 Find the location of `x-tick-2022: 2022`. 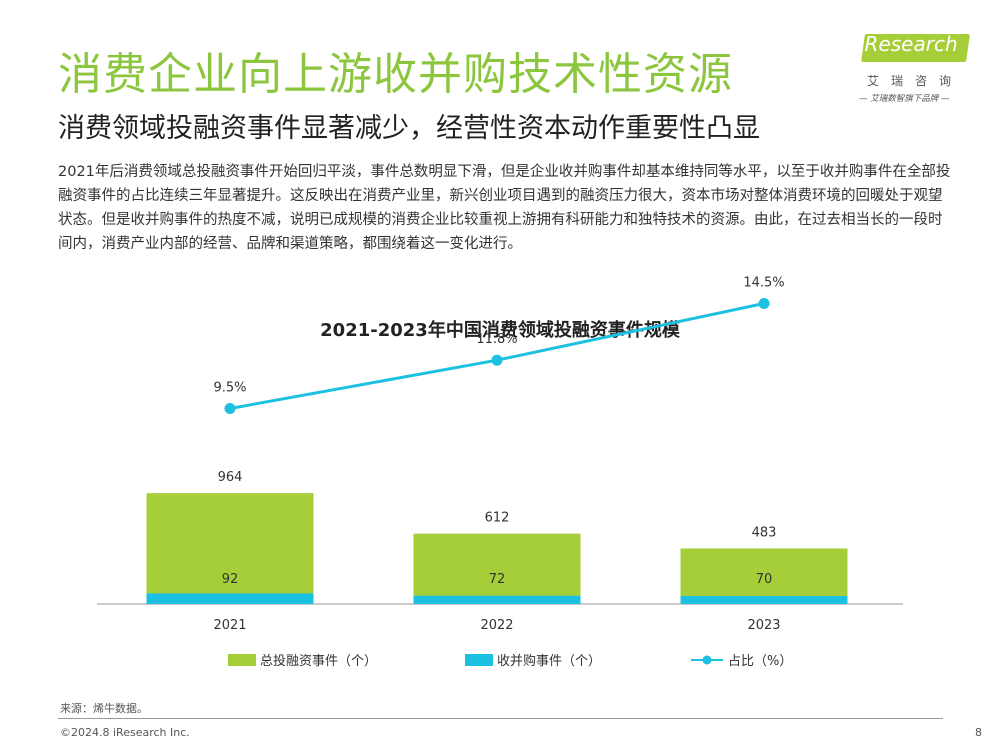

x-tick-2022: 2022 is located at coordinates (496, 625).